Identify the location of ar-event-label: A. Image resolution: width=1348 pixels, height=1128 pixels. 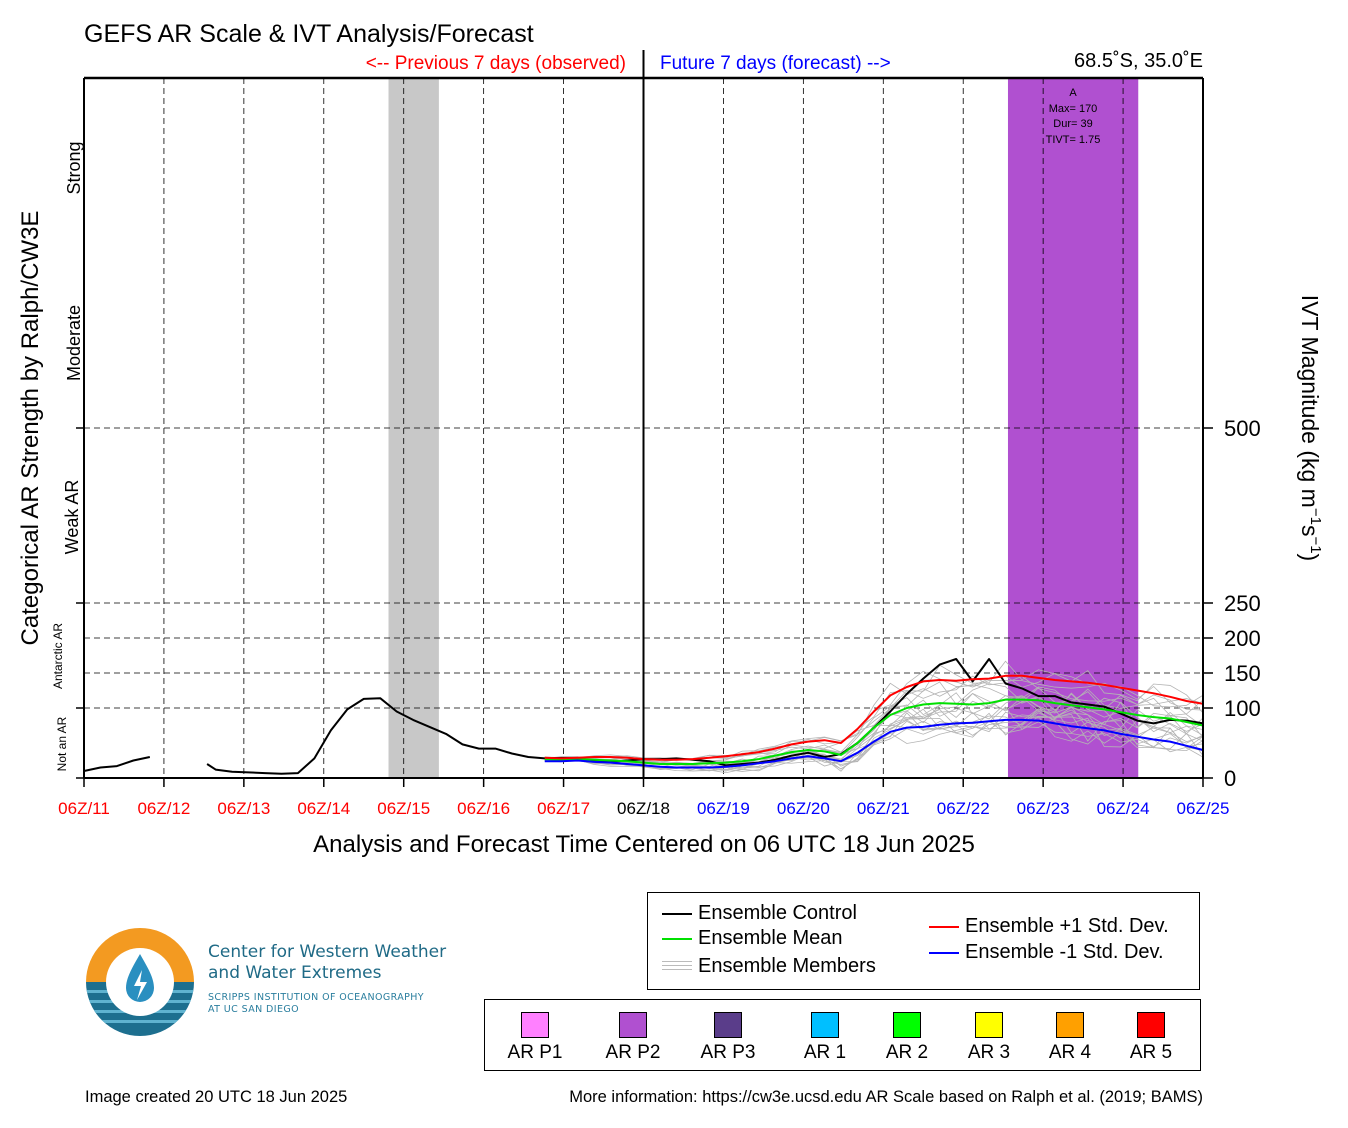
(1073, 93).